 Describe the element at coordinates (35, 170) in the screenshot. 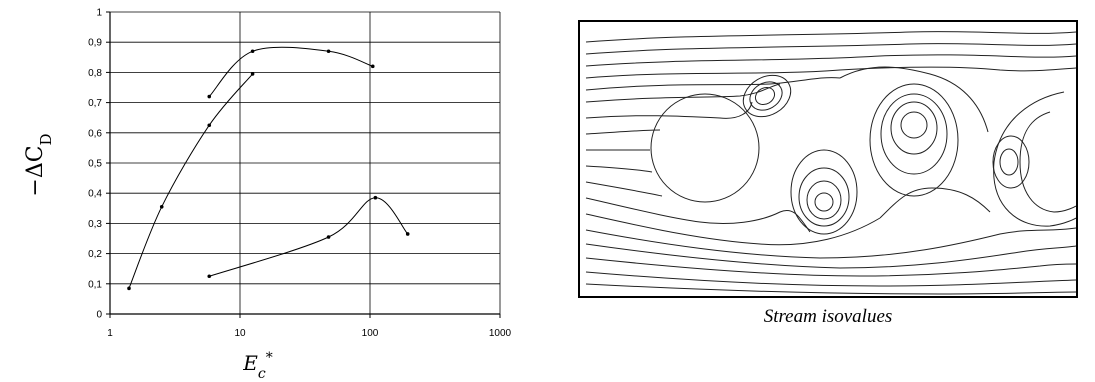

I see `y-axis-label-main: −ΔC` at that location.